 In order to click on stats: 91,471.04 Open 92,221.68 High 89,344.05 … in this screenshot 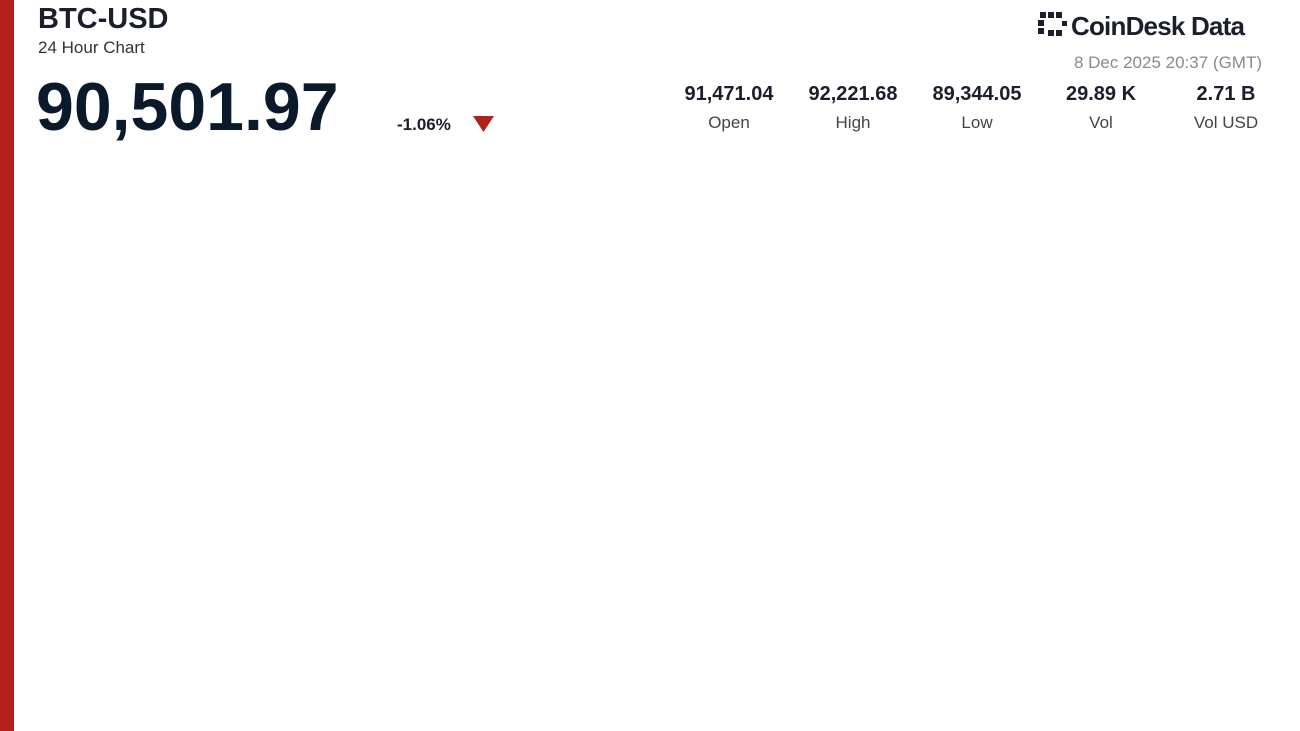, I will do `click(972, 107)`.